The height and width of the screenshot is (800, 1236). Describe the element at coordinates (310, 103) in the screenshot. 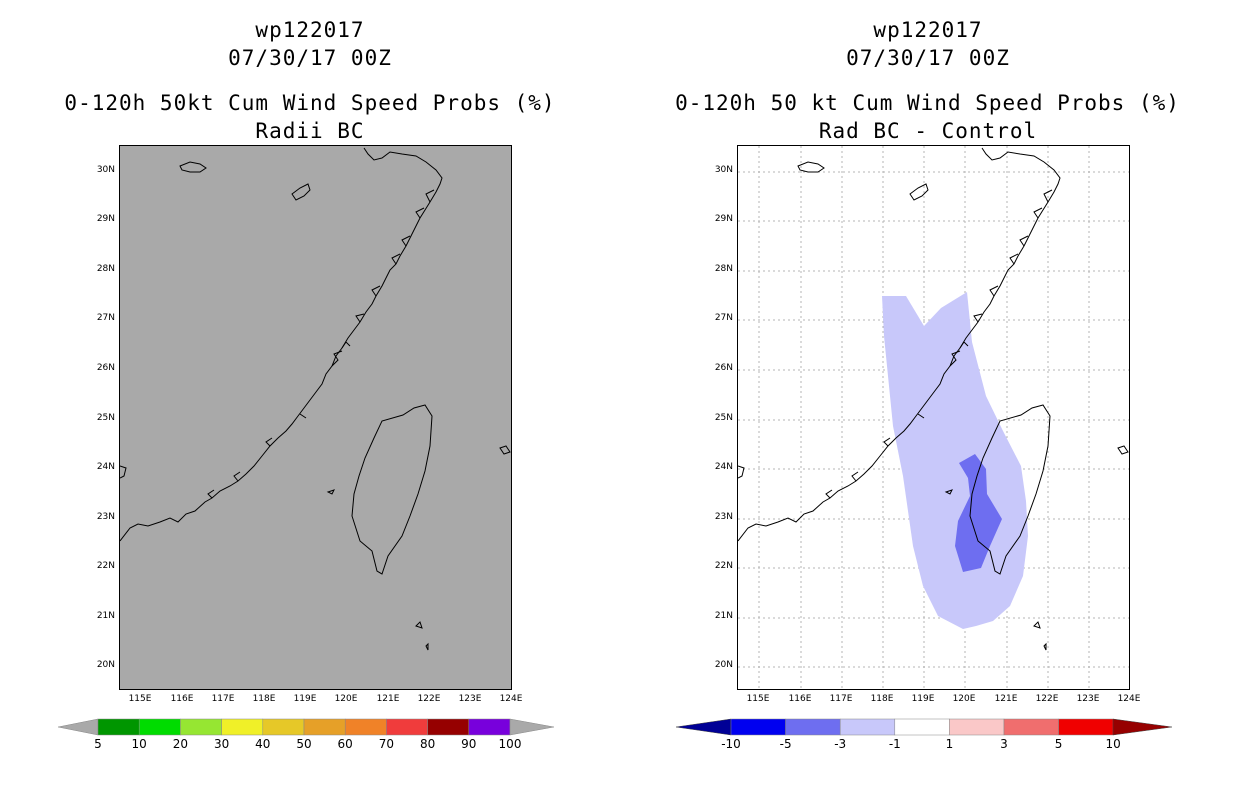

I see `left-title: 0-120h 50kt Cum Wind Speed Probs (%)` at that location.